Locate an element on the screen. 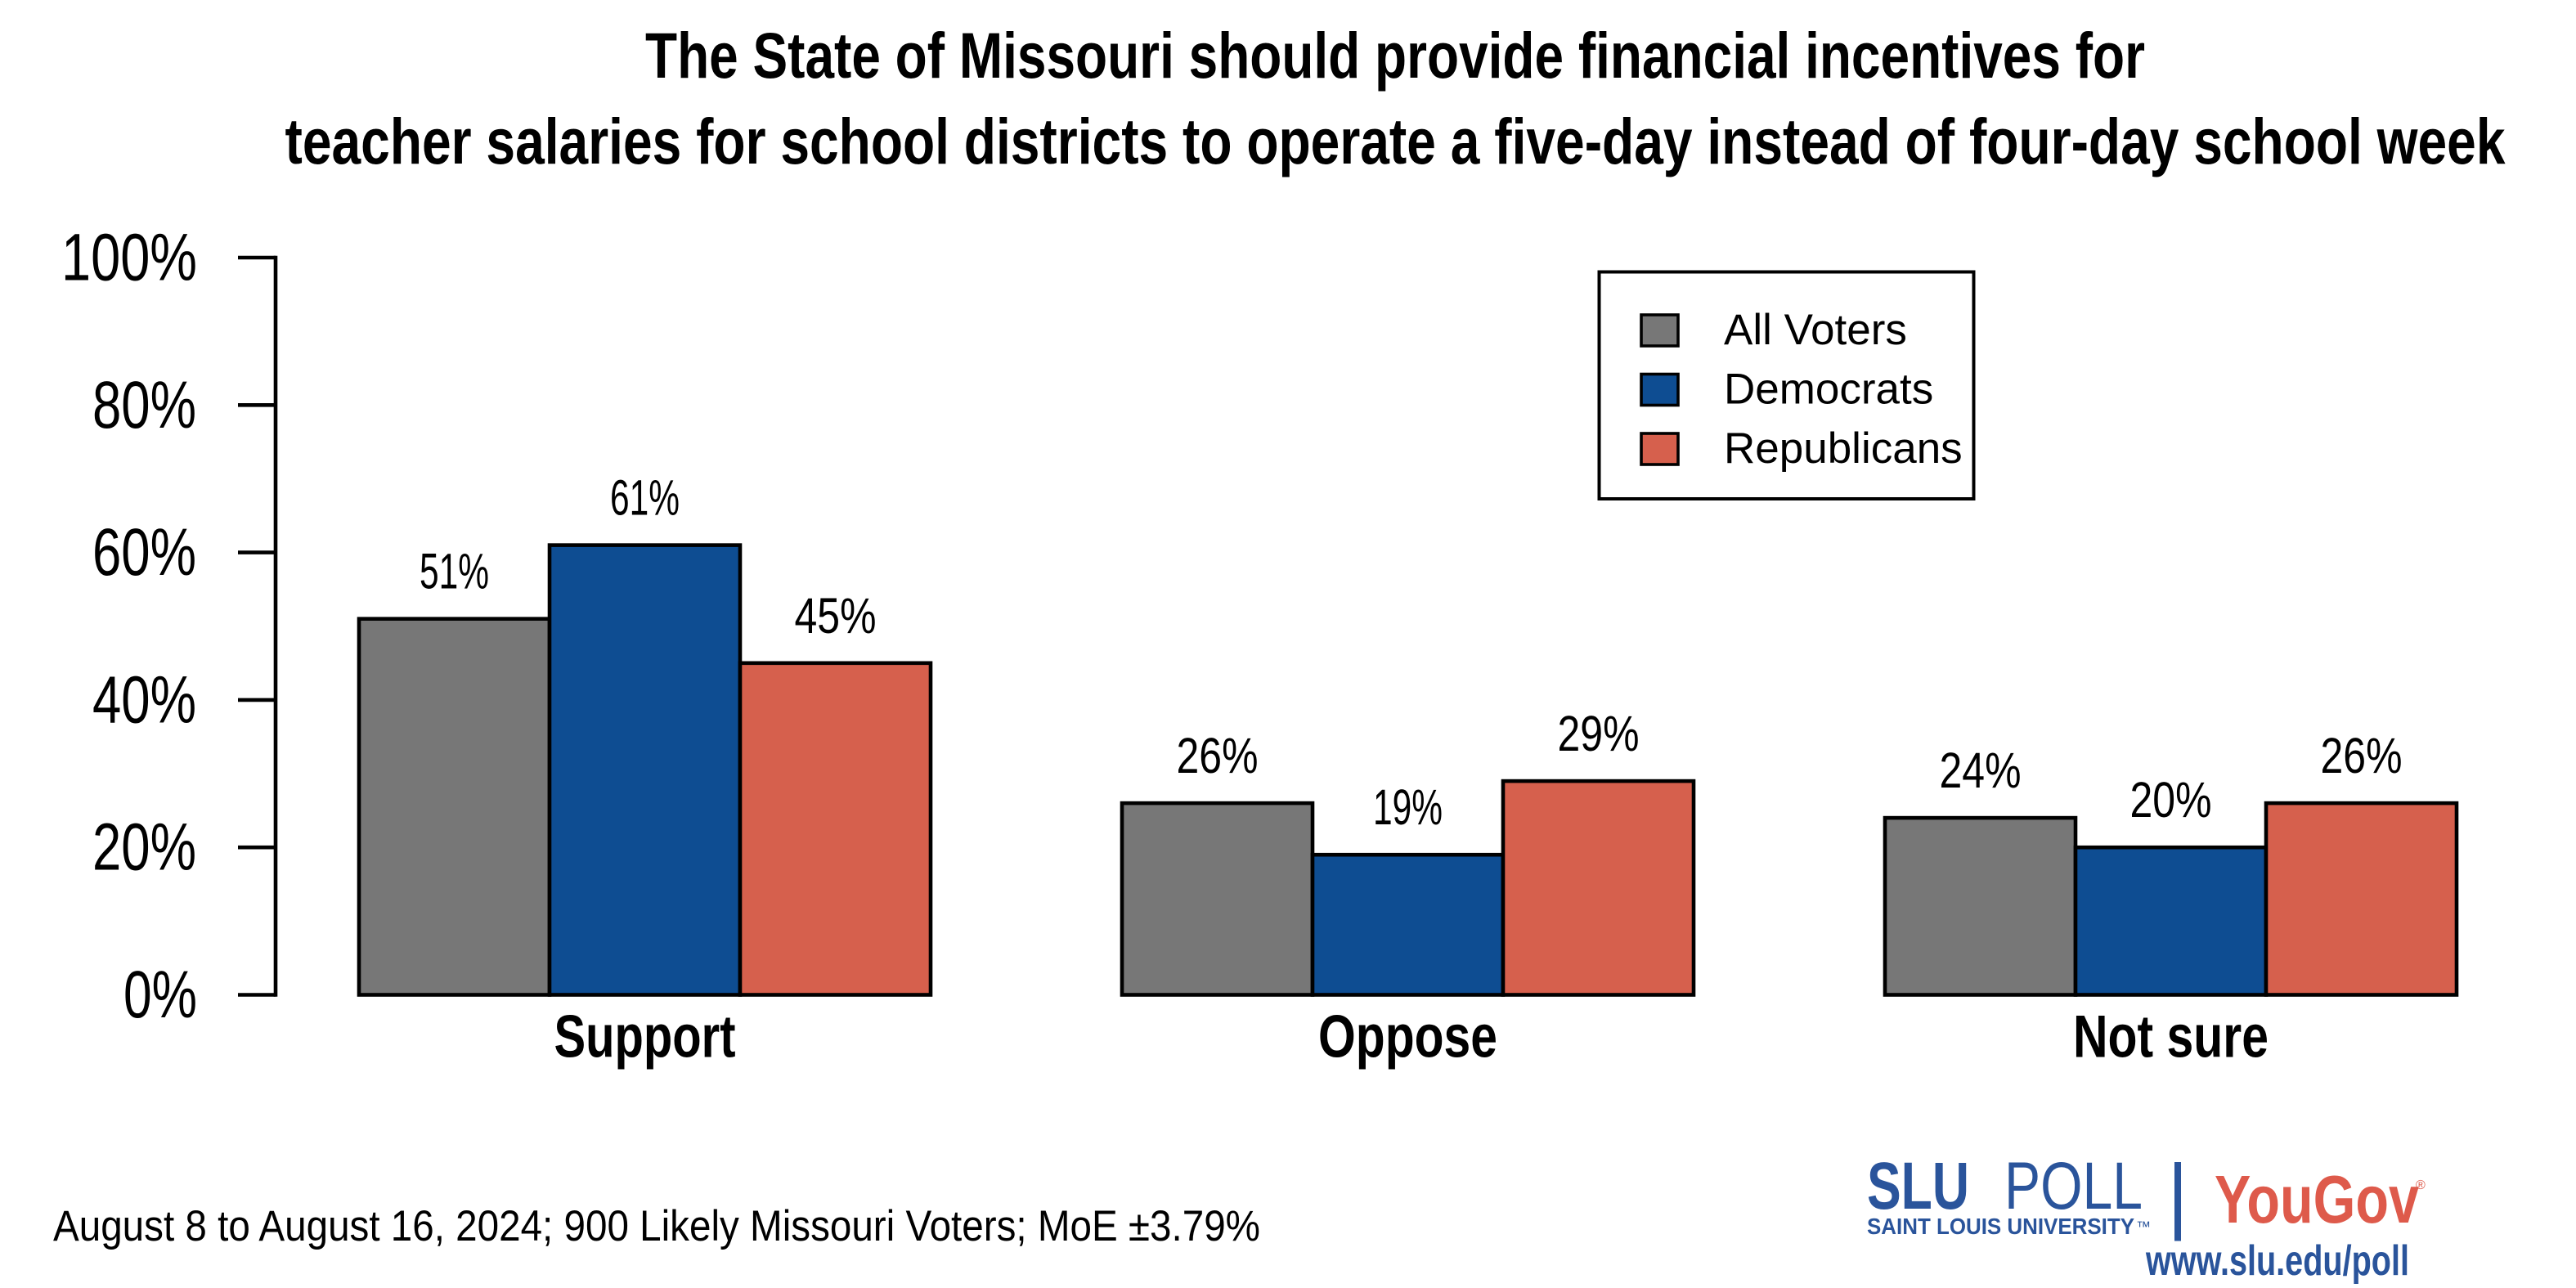 This screenshot has width=2576, height=1288. svg-text: 29% is located at coordinates (1599, 734).